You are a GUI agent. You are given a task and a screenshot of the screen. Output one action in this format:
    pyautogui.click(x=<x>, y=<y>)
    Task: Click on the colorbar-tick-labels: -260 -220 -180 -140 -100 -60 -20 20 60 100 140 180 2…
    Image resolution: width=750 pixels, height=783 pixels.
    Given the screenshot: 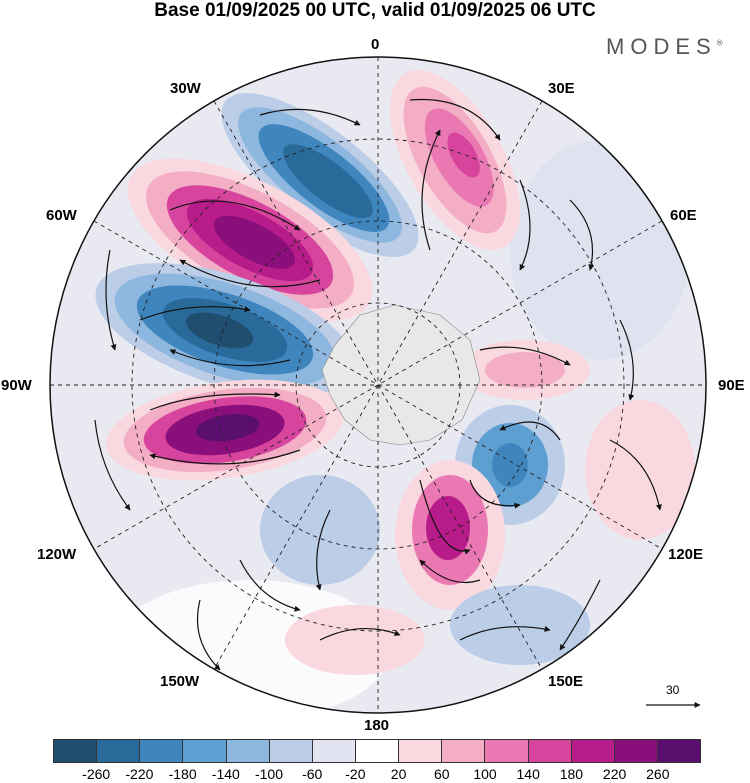 What is the action you would take?
    pyautogui.click(x=377, y=774)
    